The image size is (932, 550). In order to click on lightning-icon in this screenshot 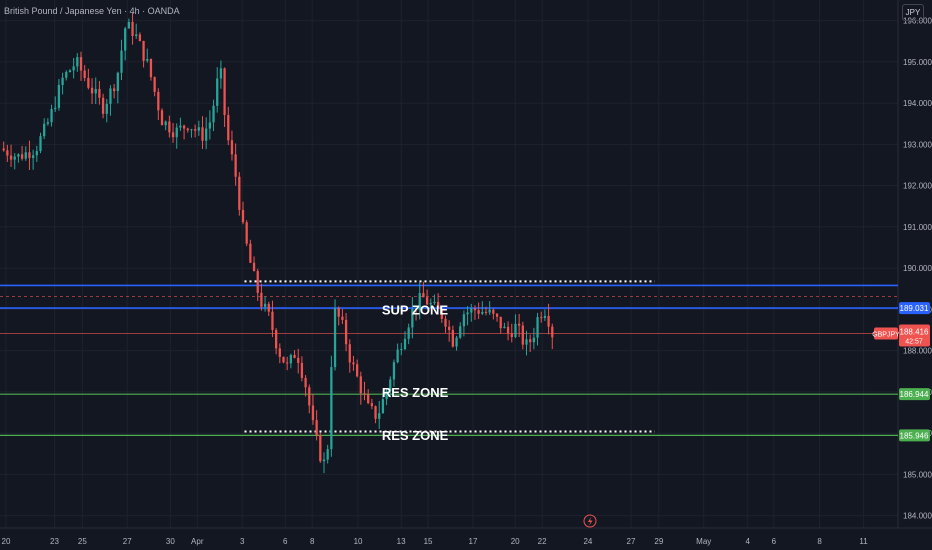, I will do `click(590, 521)`.